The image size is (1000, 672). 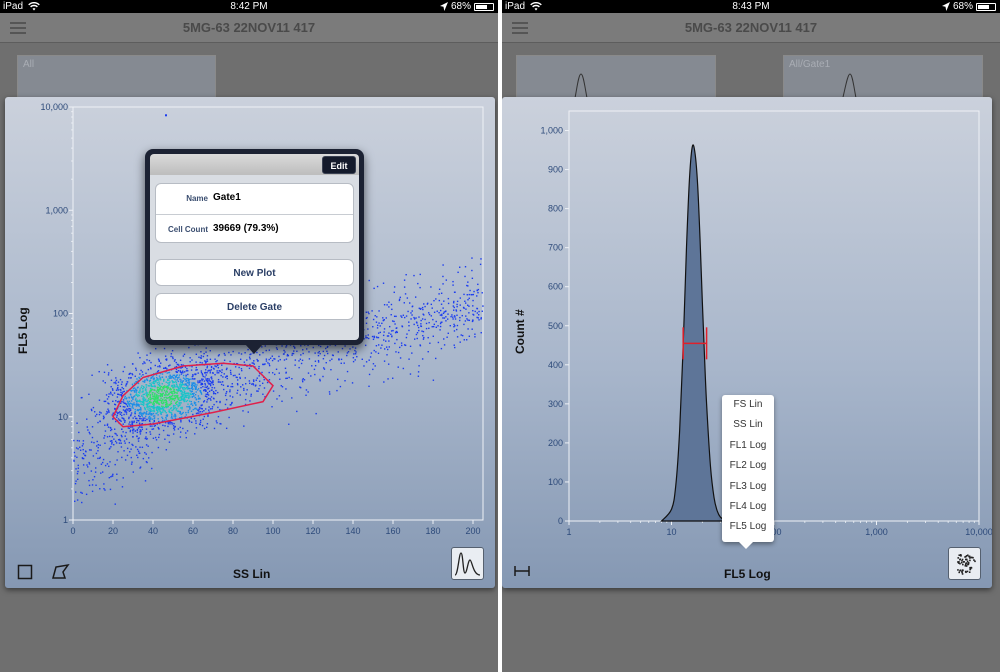 What do you see at coordinates (254, 199) in the screenshot?
I see `gate-name-row: Name Gate1` at bounding box center [254, 199].